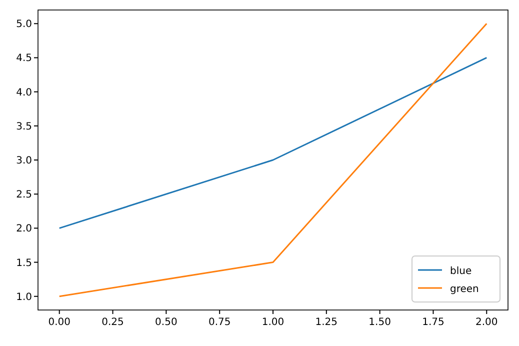  Describe the element at coordinates (24, 92) in the screenshot. I see `y-tick-label: 4.0` at that location.